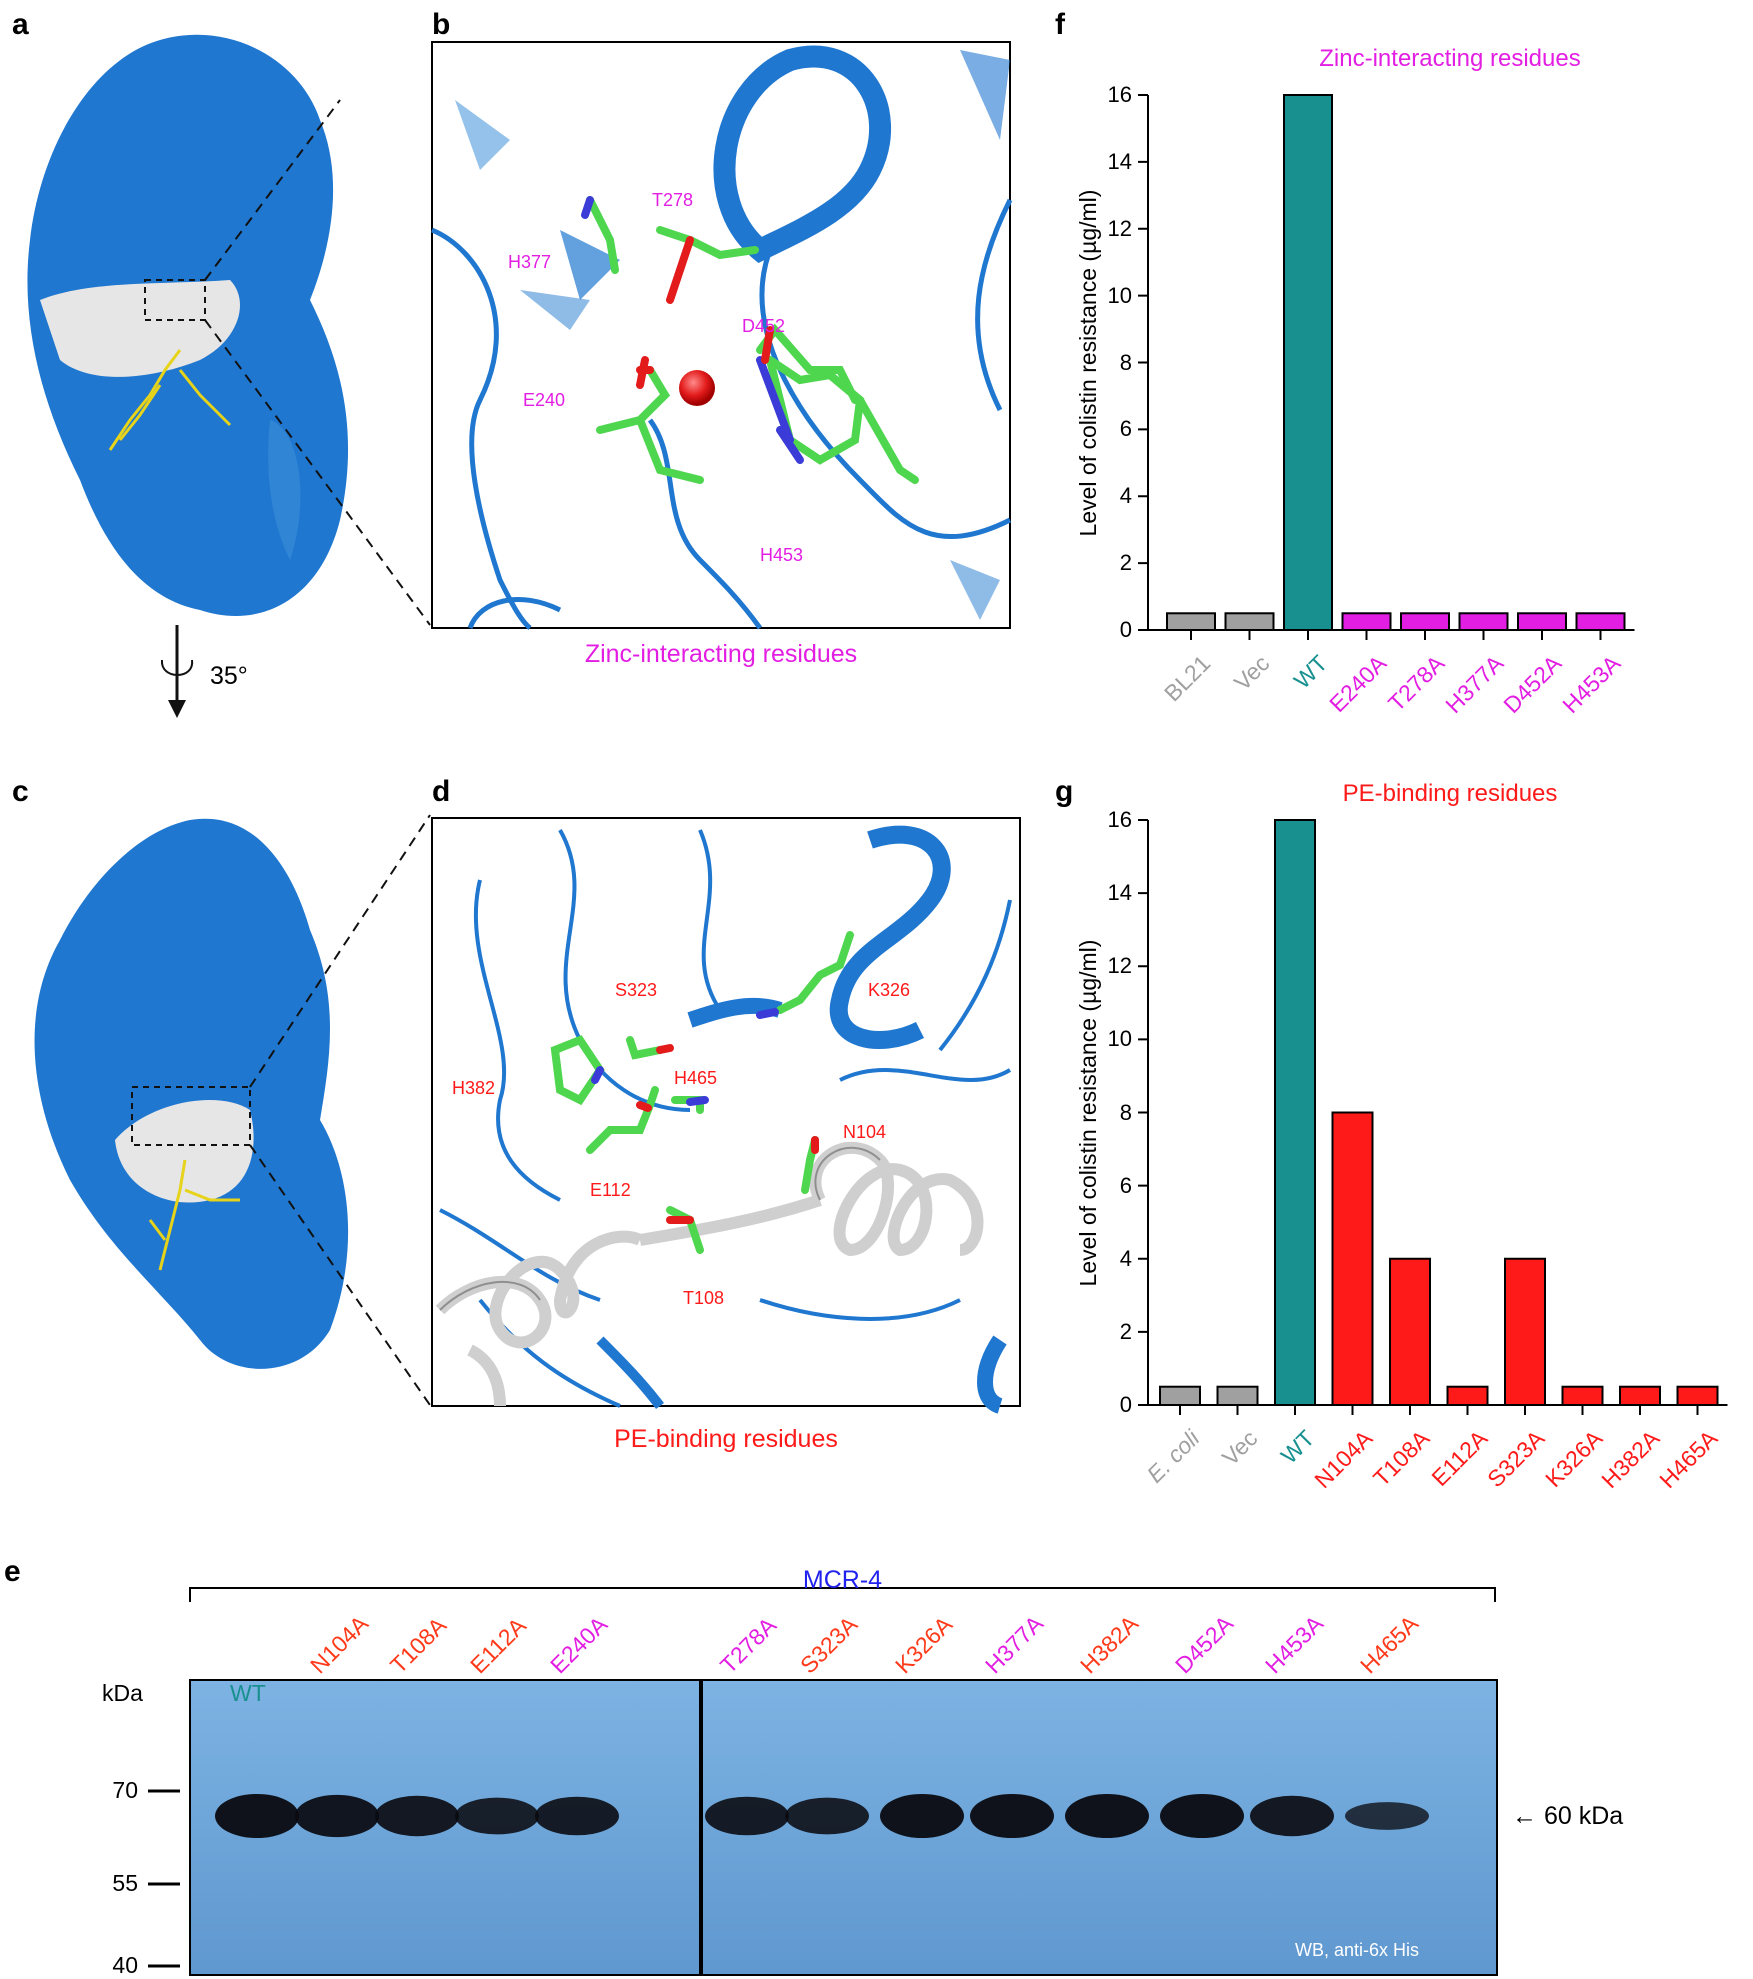 Image resolution: width=1753 pixels, height=1979 pixels. What do you see at coordinates (1600, 621) in the screenshot?
I see `bar-H453A` at bounding box center [1600, 621].